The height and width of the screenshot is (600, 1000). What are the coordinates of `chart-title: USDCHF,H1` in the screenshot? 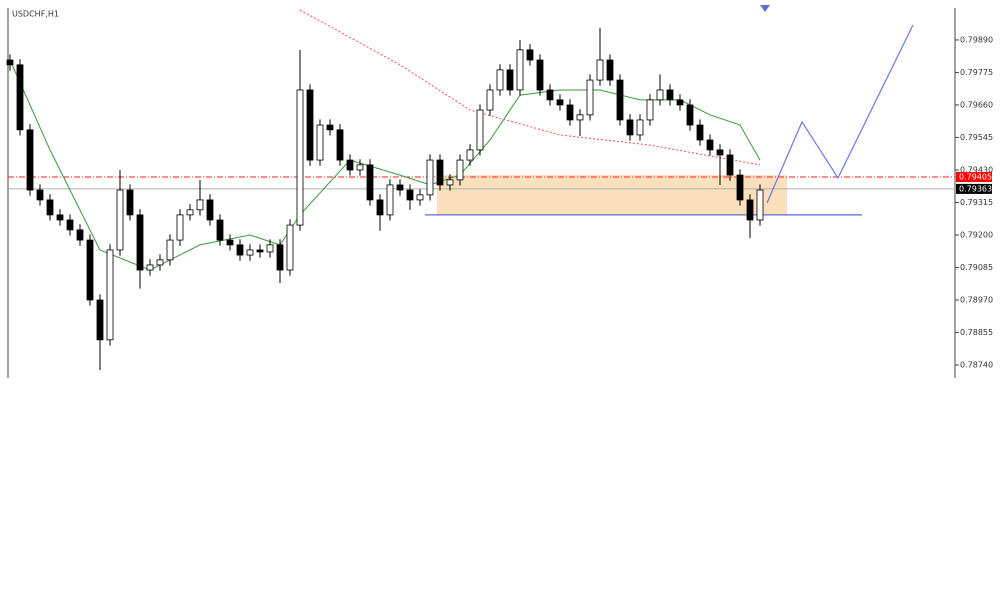 It's located at (35, 14).